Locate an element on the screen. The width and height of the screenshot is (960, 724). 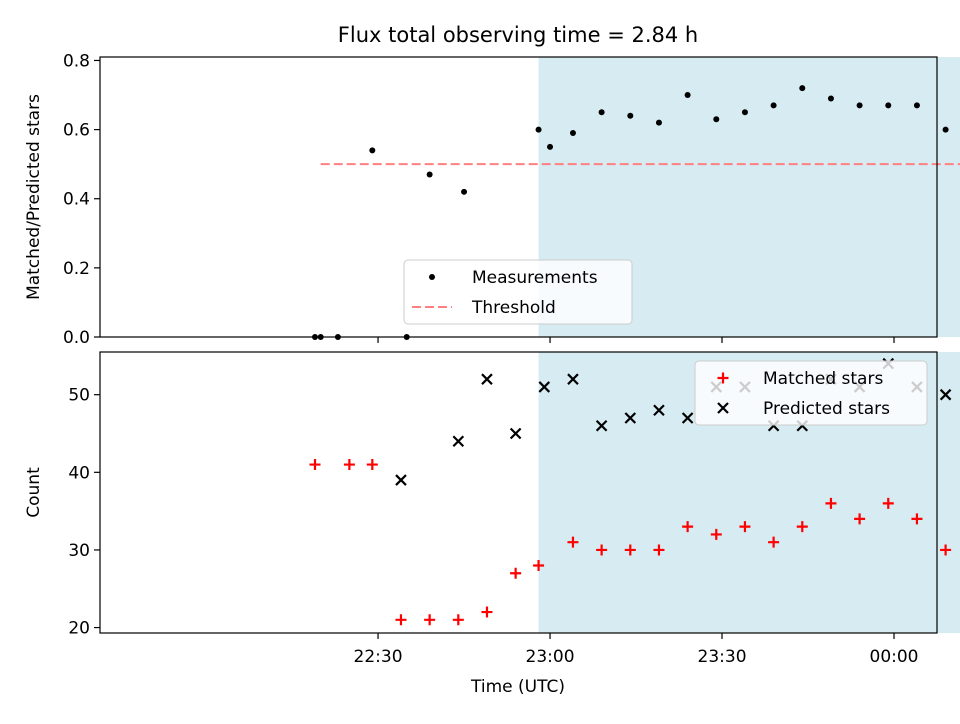
y-tick-label: 0.0 is located at coordinates (76, 338).